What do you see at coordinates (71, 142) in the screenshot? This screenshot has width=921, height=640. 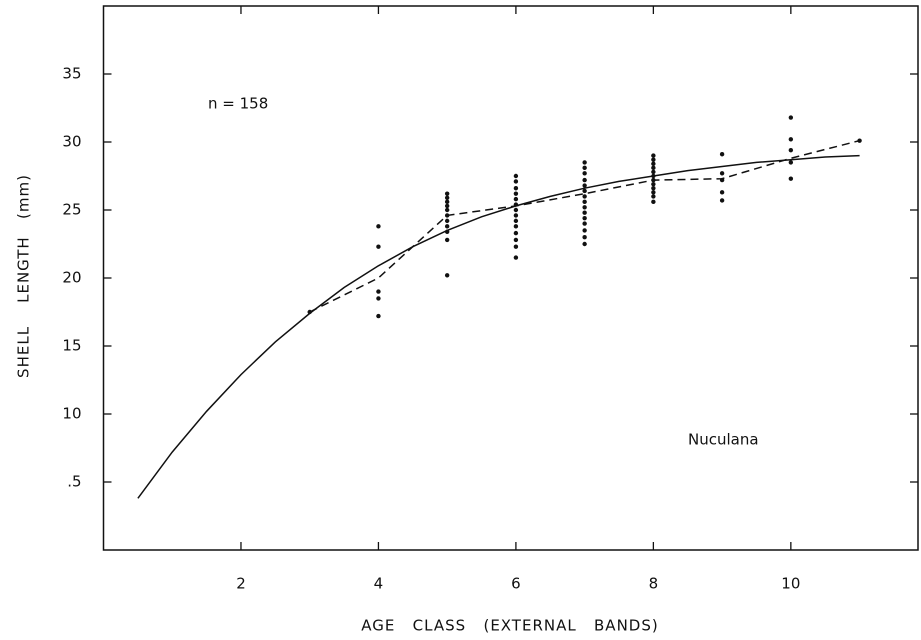 I see `y-tick-label: 30` at bounding box center [71, 142].